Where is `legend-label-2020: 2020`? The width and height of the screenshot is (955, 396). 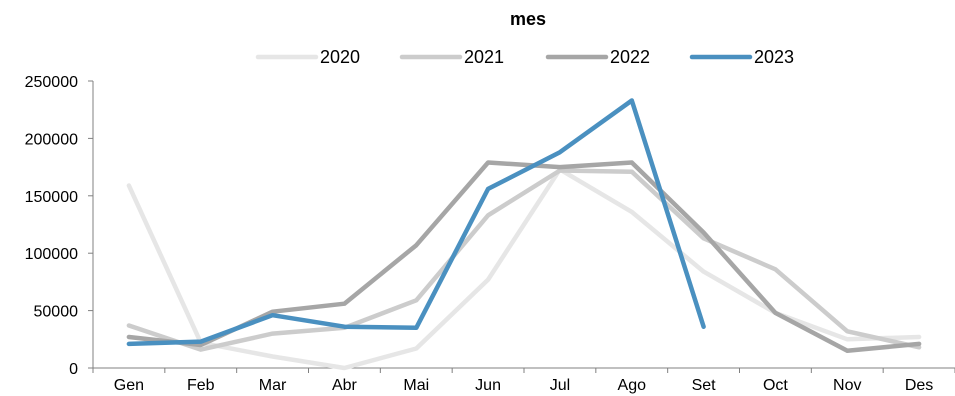 legend-label-2020: 2020 is located at coordinates (340, 57).